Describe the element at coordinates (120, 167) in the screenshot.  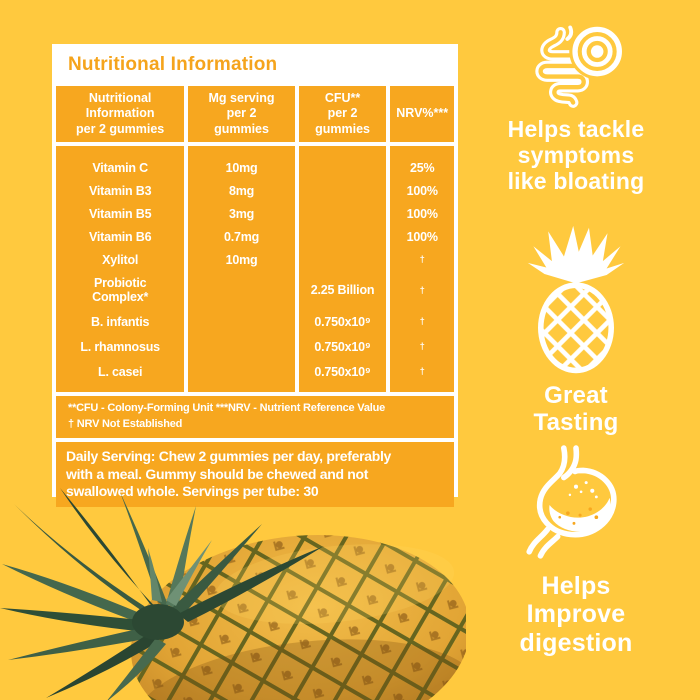
I see `table-cell: Vitamin C` at that location.